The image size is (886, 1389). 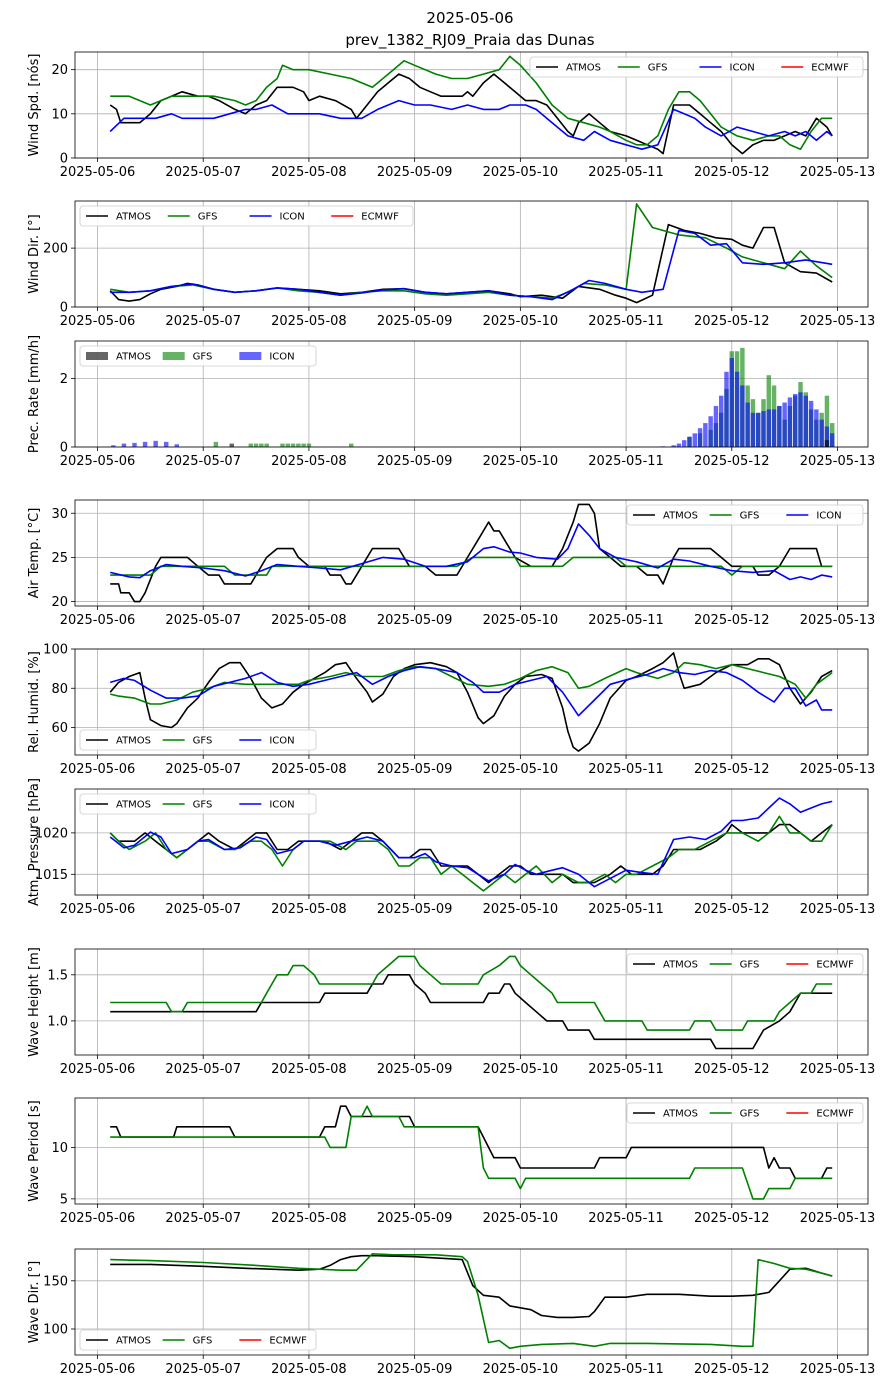 I want to click on series-line-atmos, so click(x=471, y=263).